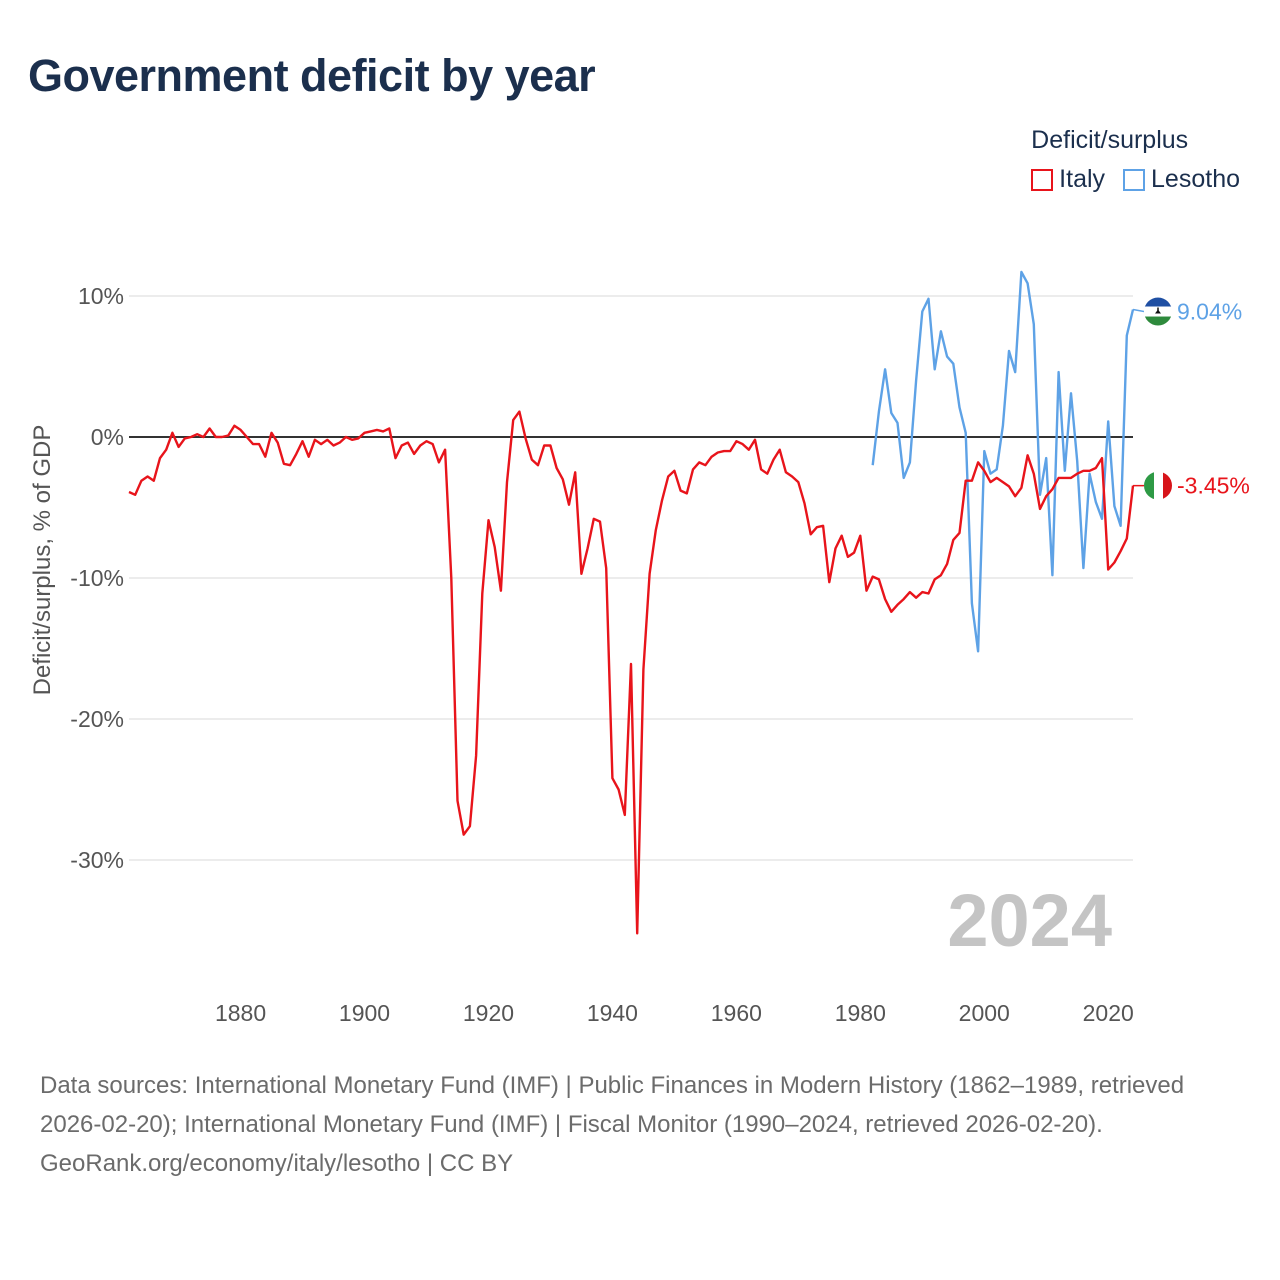  I want to click on lesotho-flag-icon, so click(1158, 311).